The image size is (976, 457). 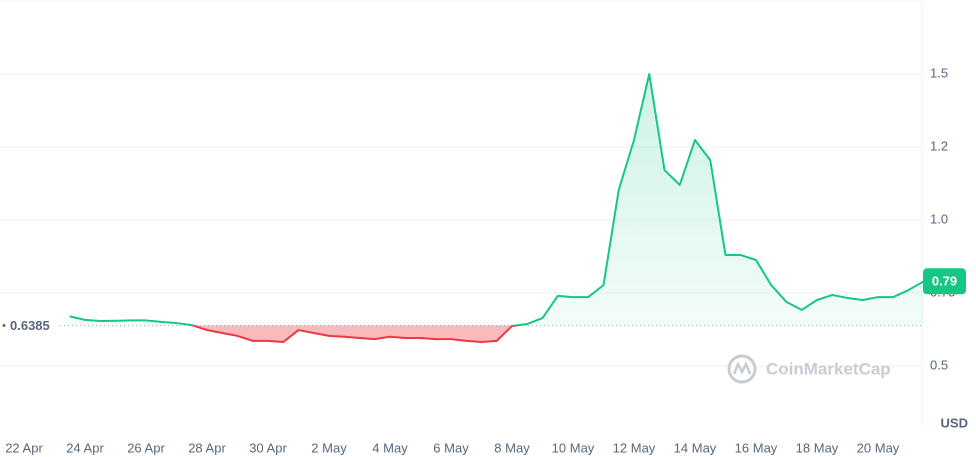 What do you see at coordinates (939, 72) in the screenshot?
I see `y-tick-label: 1.5` at bounding box center [939, 72].